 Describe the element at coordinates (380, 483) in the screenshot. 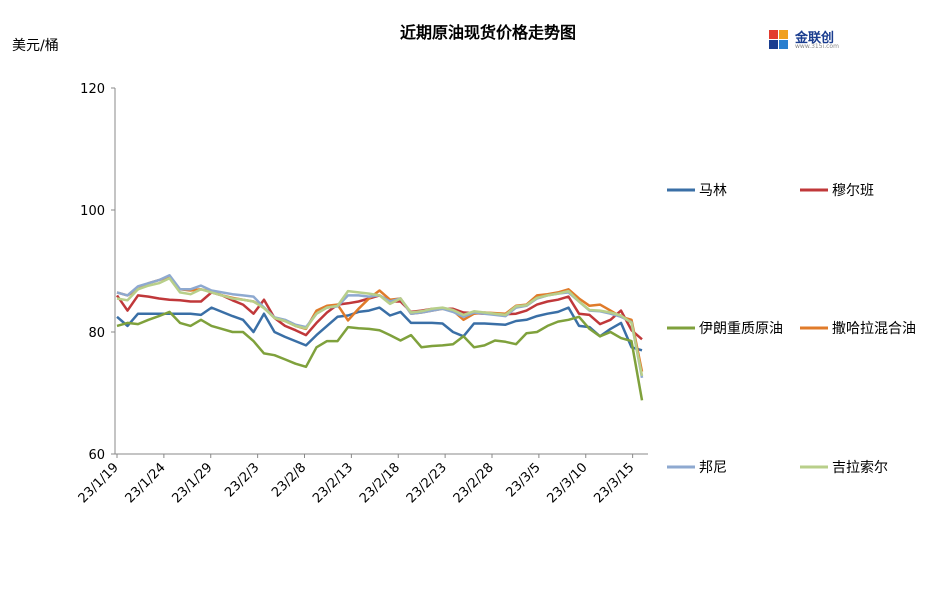

I see `x-tick-label: 23/2/18` at that location.